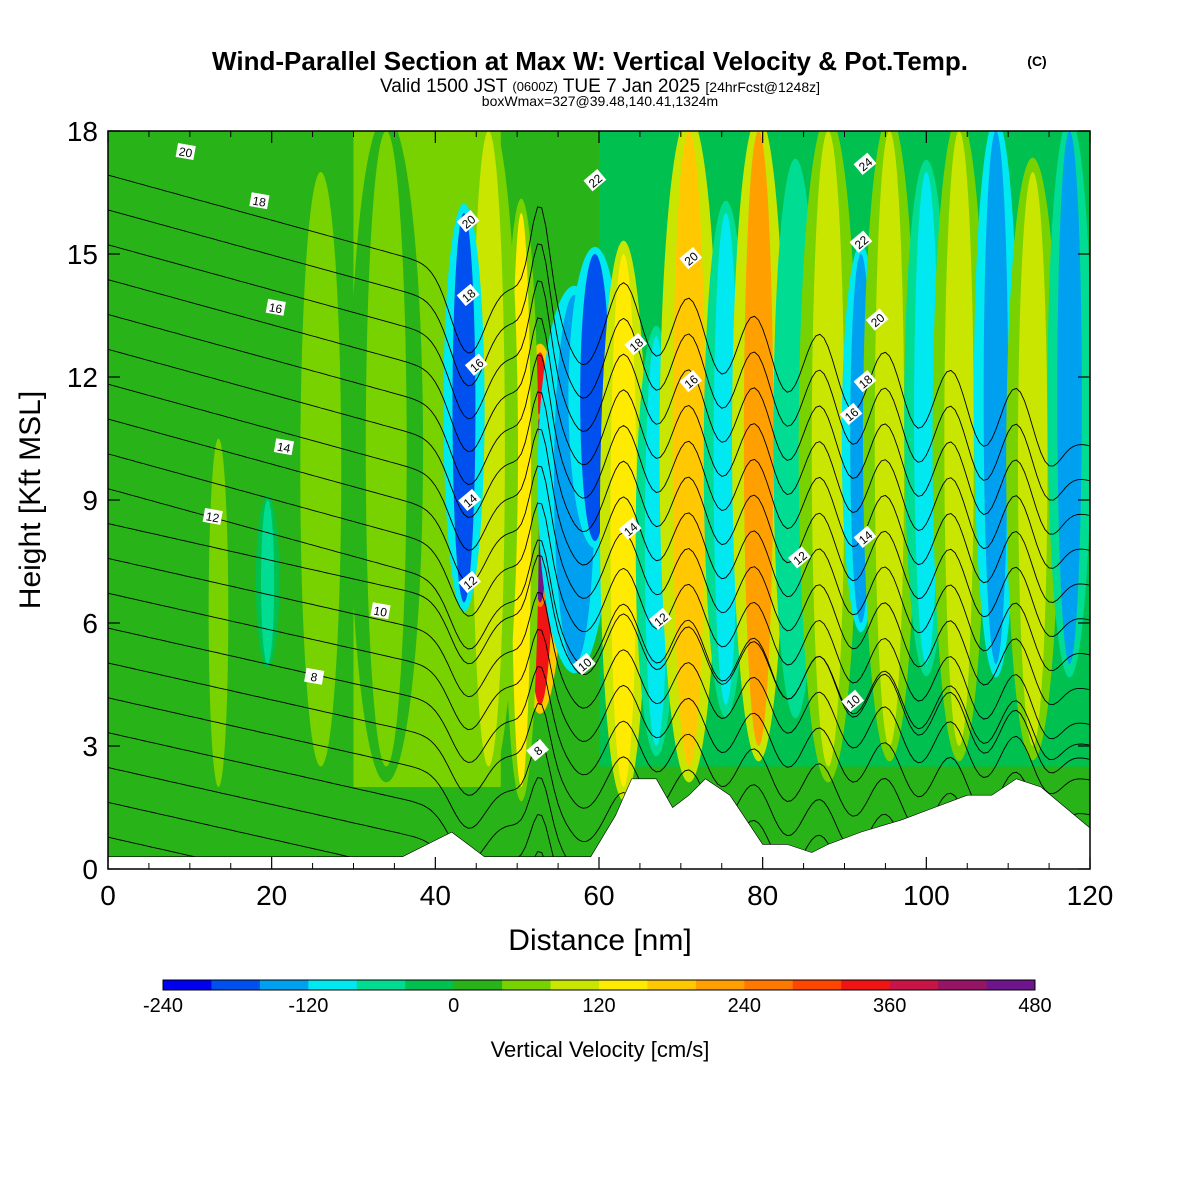 The width and height of the screenshot is (1200, 1200). I want to click on contour-label-text: 8, so click(314, 677).